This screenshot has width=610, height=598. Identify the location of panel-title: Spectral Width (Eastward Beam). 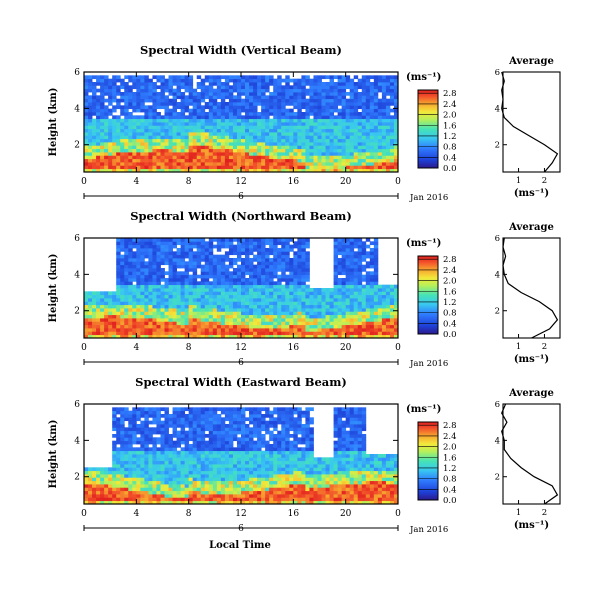
(241, 382).